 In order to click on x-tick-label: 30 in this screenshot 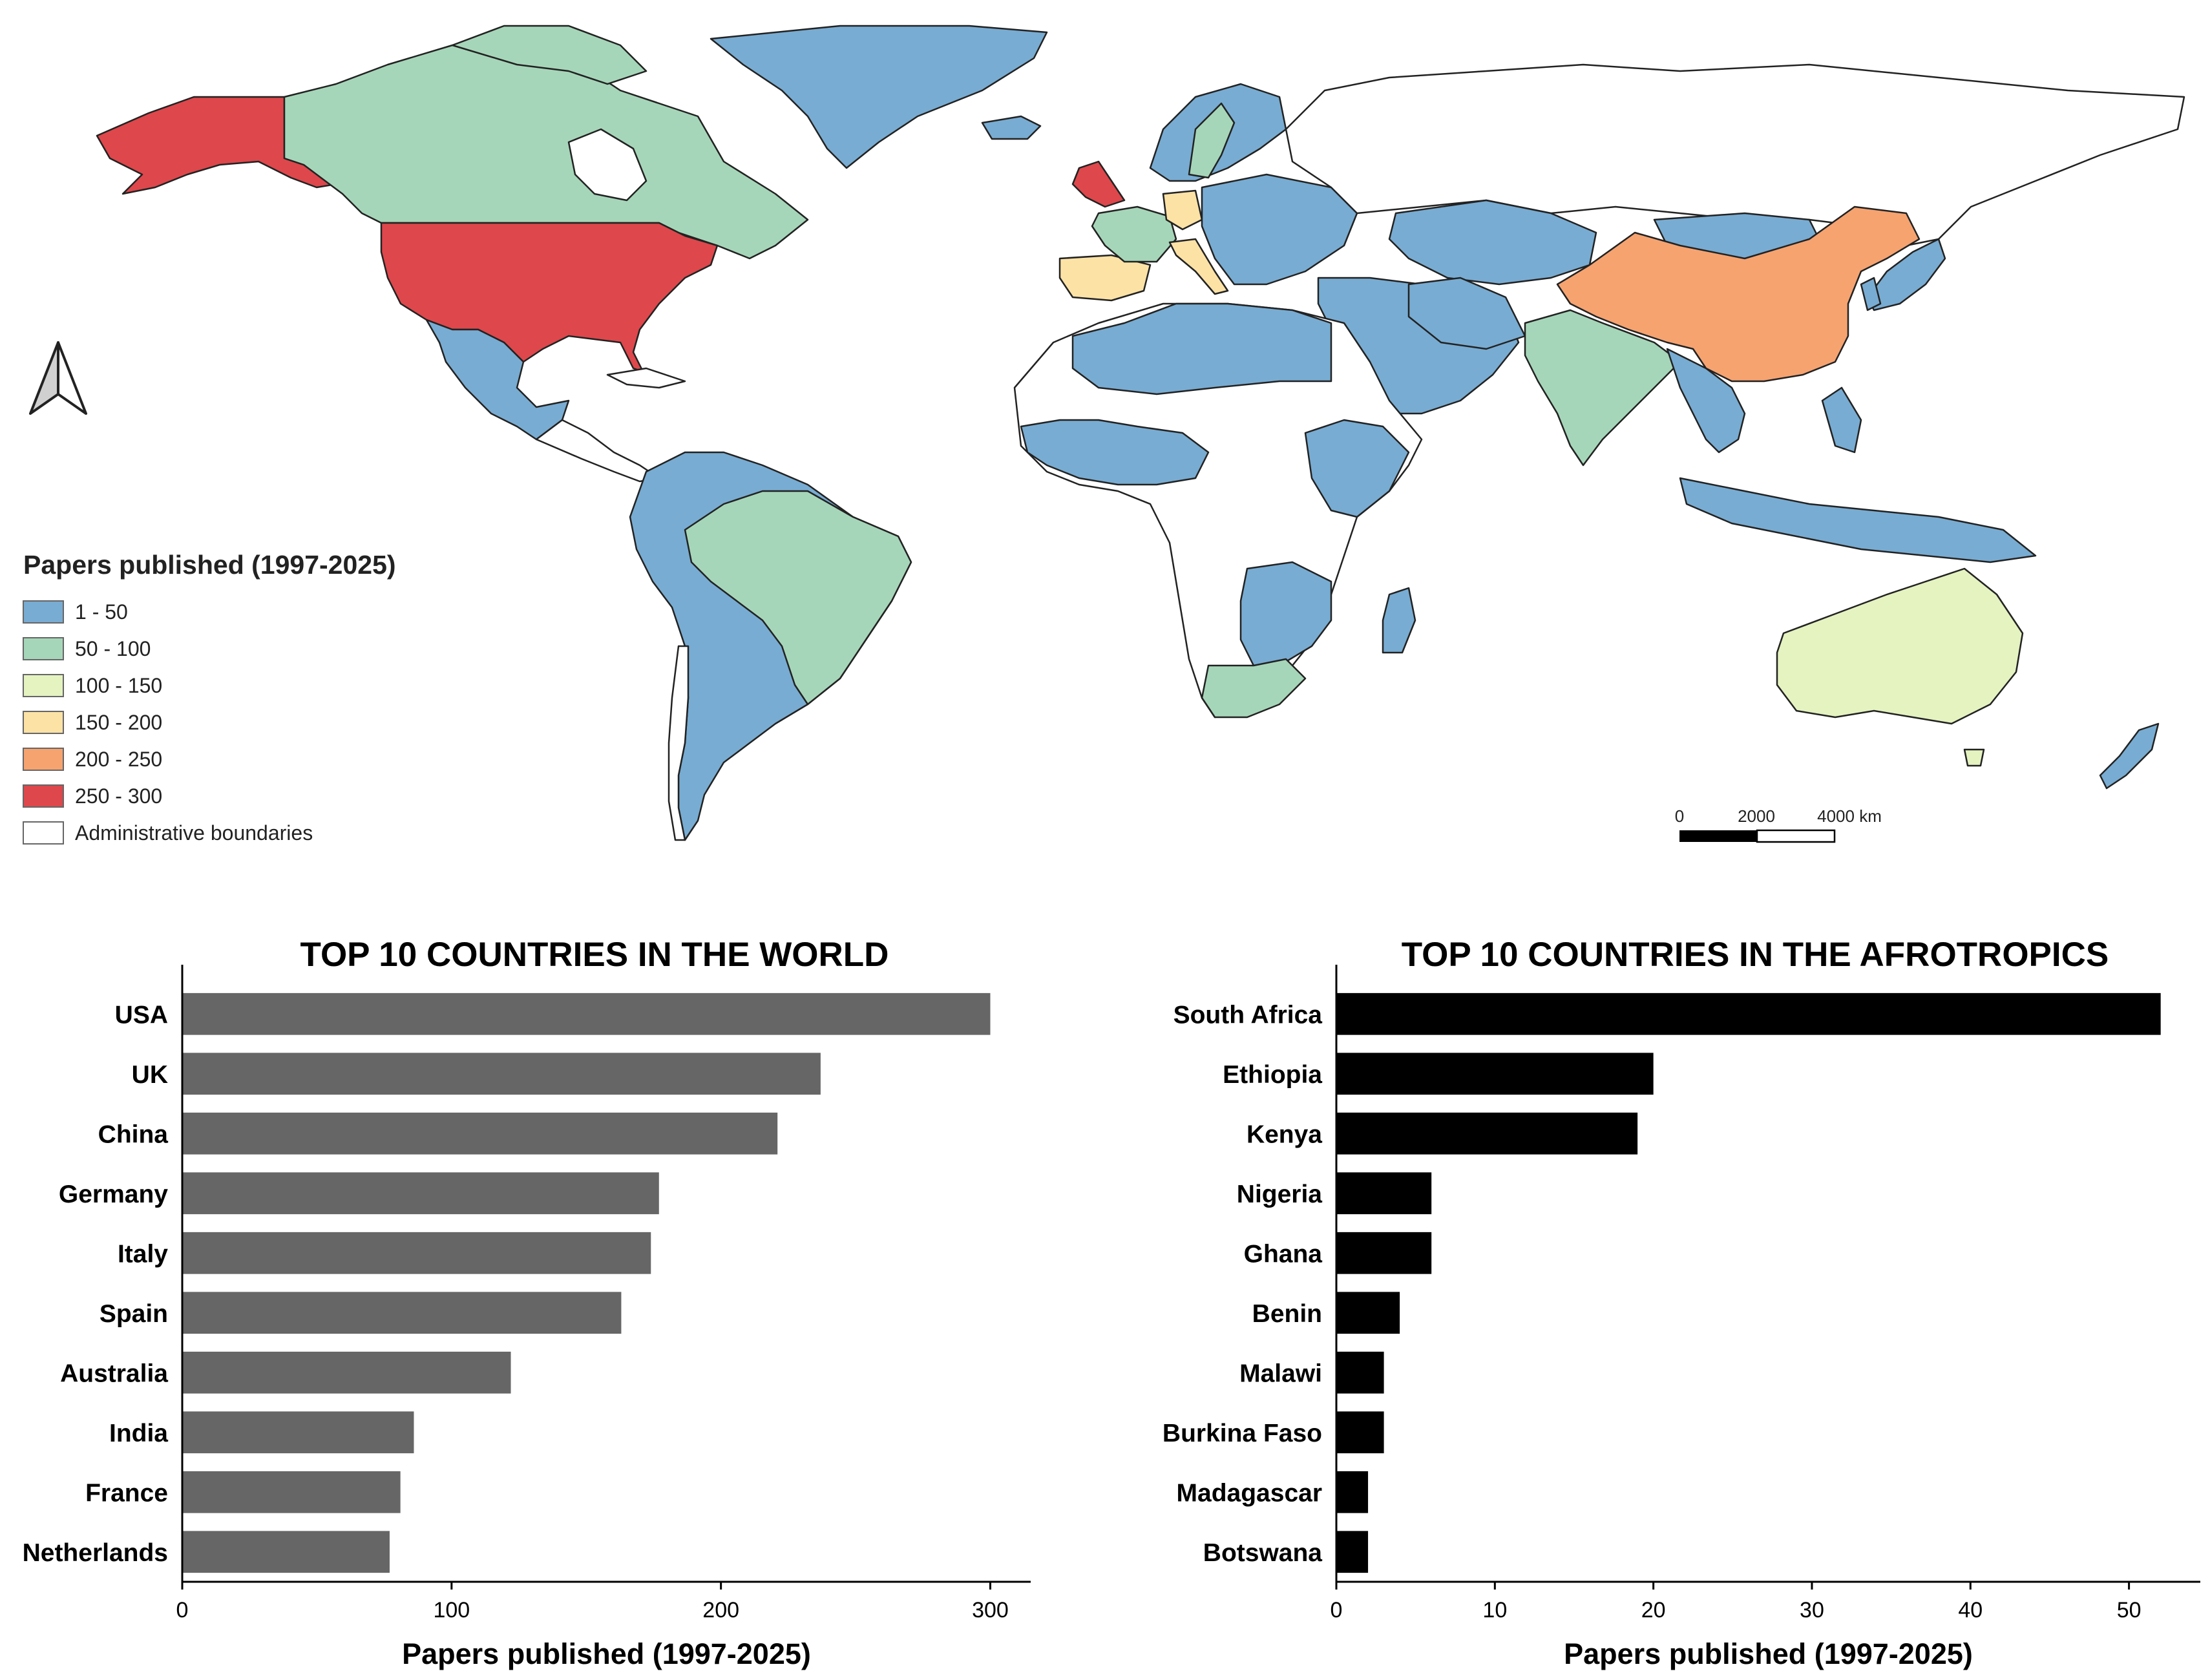, I will do `click(1812, 1610)`.